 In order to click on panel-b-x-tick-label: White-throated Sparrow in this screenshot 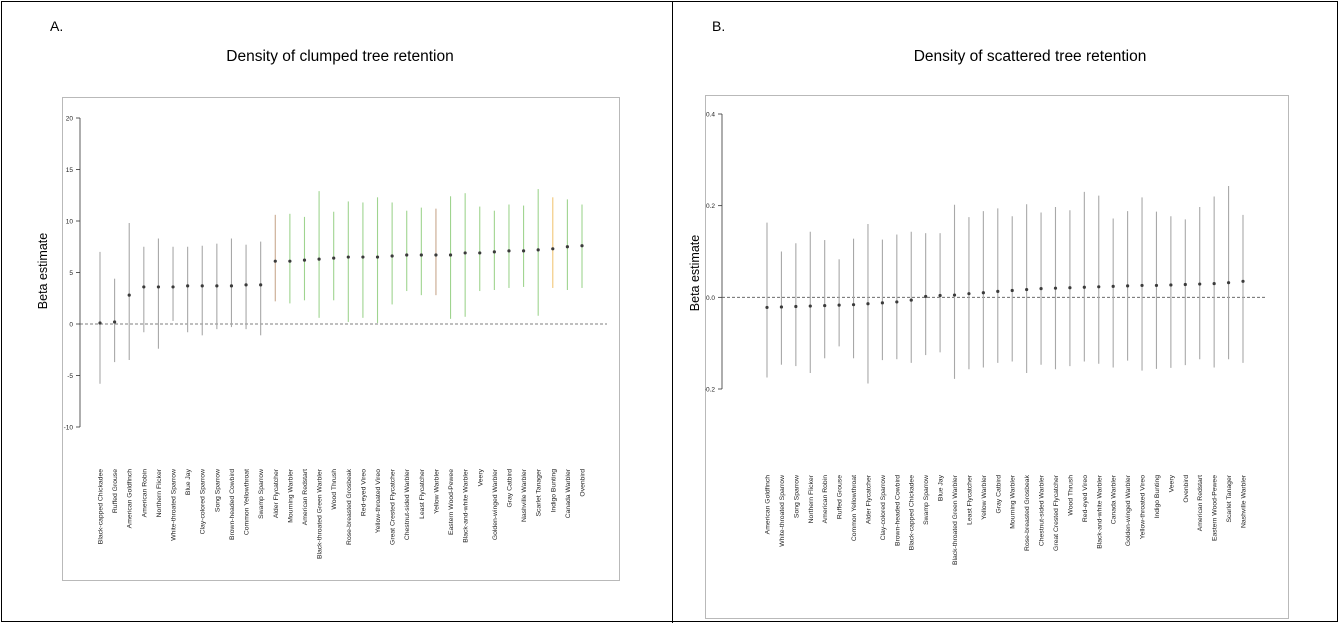, I will do `click(782, 511)`.